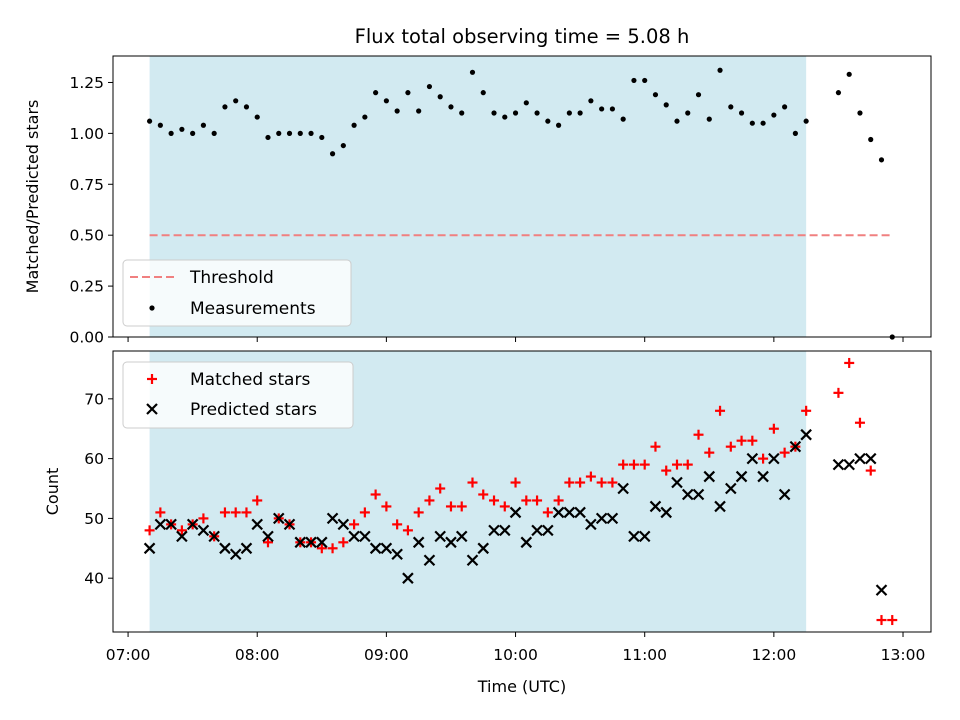 This screenshot has width=960, height=720. What do you see at coordinates (94, 459) in the screenshot?
I see `bottom-y-tick-label: 60` at bounding box center [94, 459].